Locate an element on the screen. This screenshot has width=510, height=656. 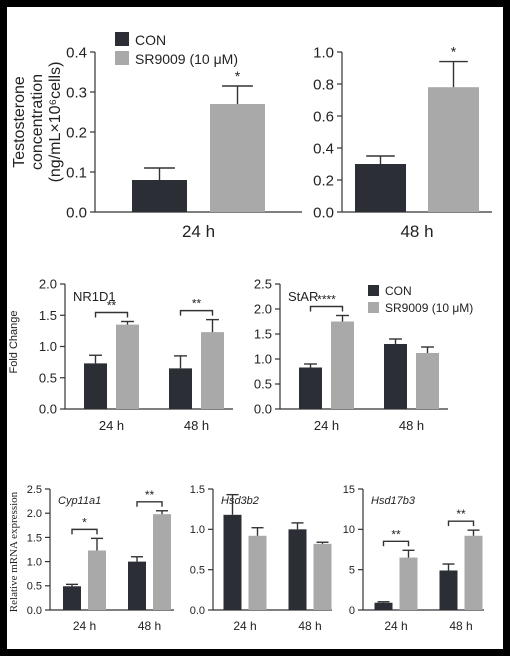
t24-ytick-label: 0.0 is located at coordinates (76, 212).